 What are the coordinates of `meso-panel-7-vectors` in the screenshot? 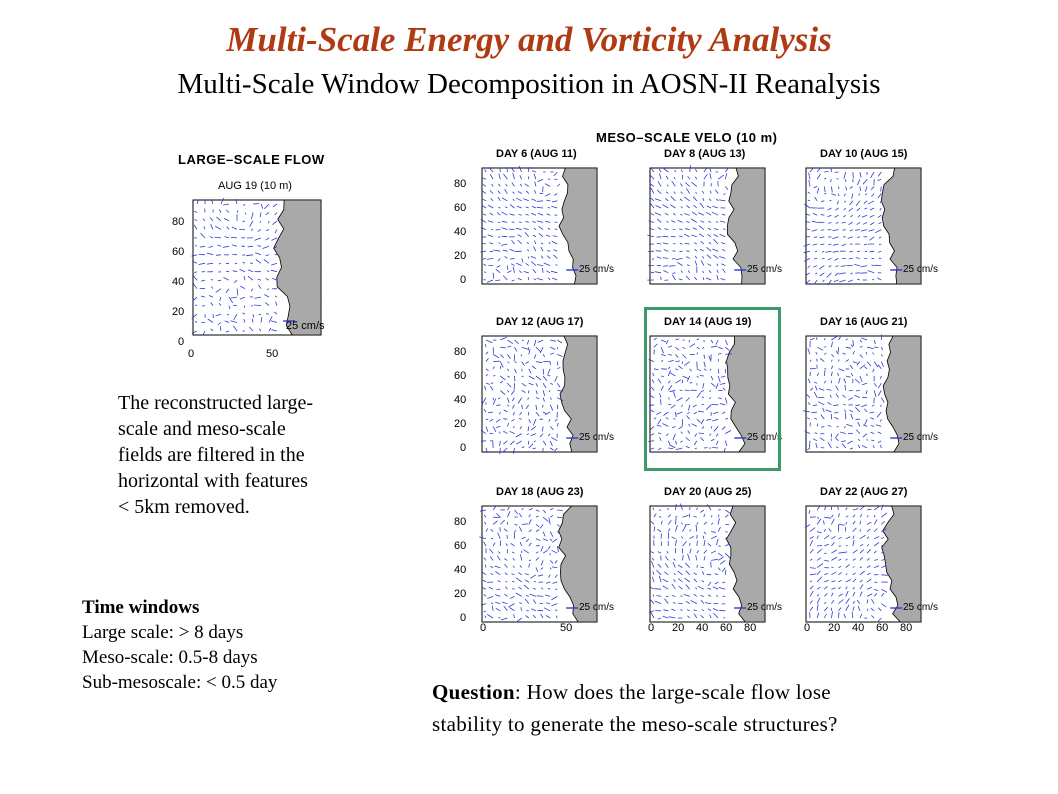 It's located at (690, 561).